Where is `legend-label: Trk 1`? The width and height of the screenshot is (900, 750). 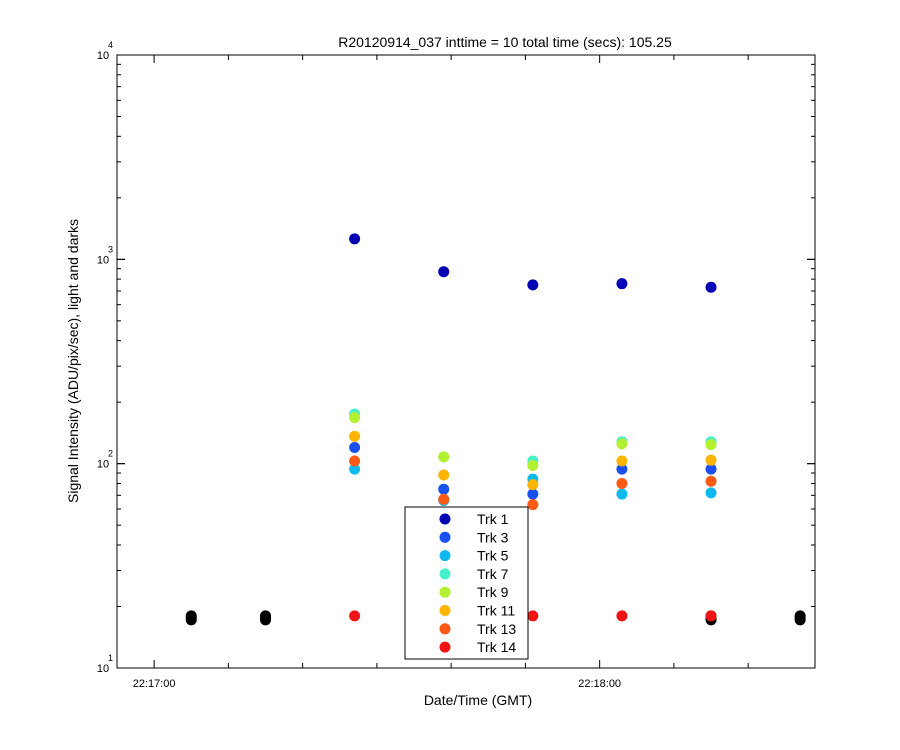
legend-label: Trk 1 is located at coordinates (493, 519).